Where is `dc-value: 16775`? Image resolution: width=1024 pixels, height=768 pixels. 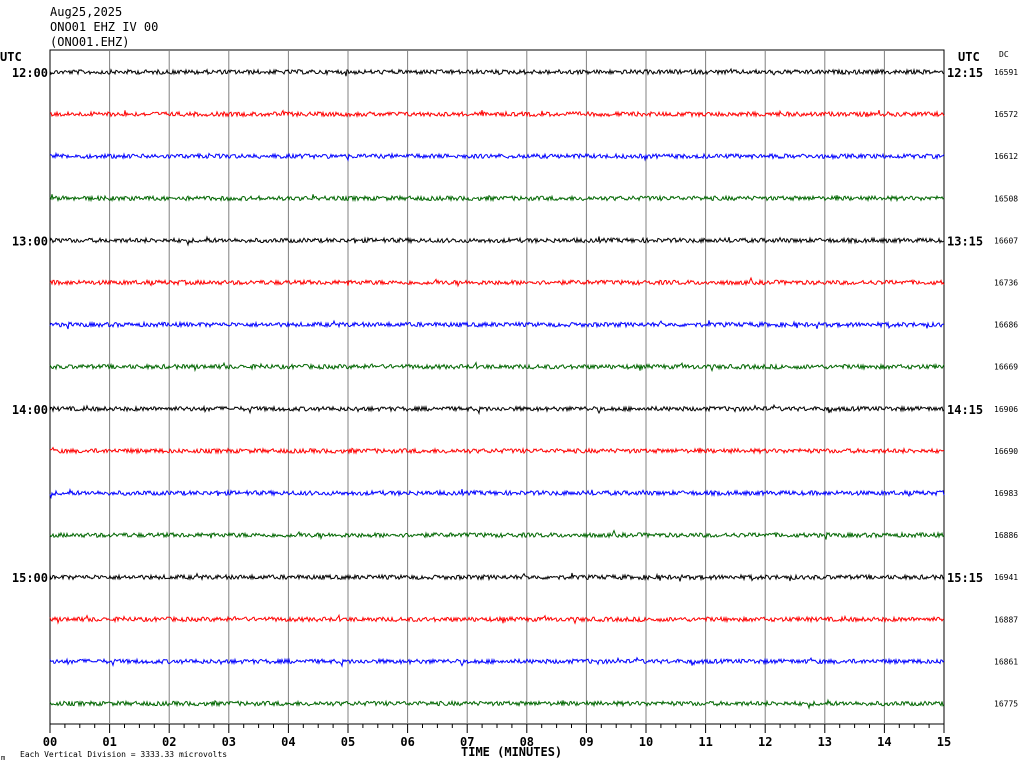
dc-value: 16775 is located at coordinates (1006, 704).